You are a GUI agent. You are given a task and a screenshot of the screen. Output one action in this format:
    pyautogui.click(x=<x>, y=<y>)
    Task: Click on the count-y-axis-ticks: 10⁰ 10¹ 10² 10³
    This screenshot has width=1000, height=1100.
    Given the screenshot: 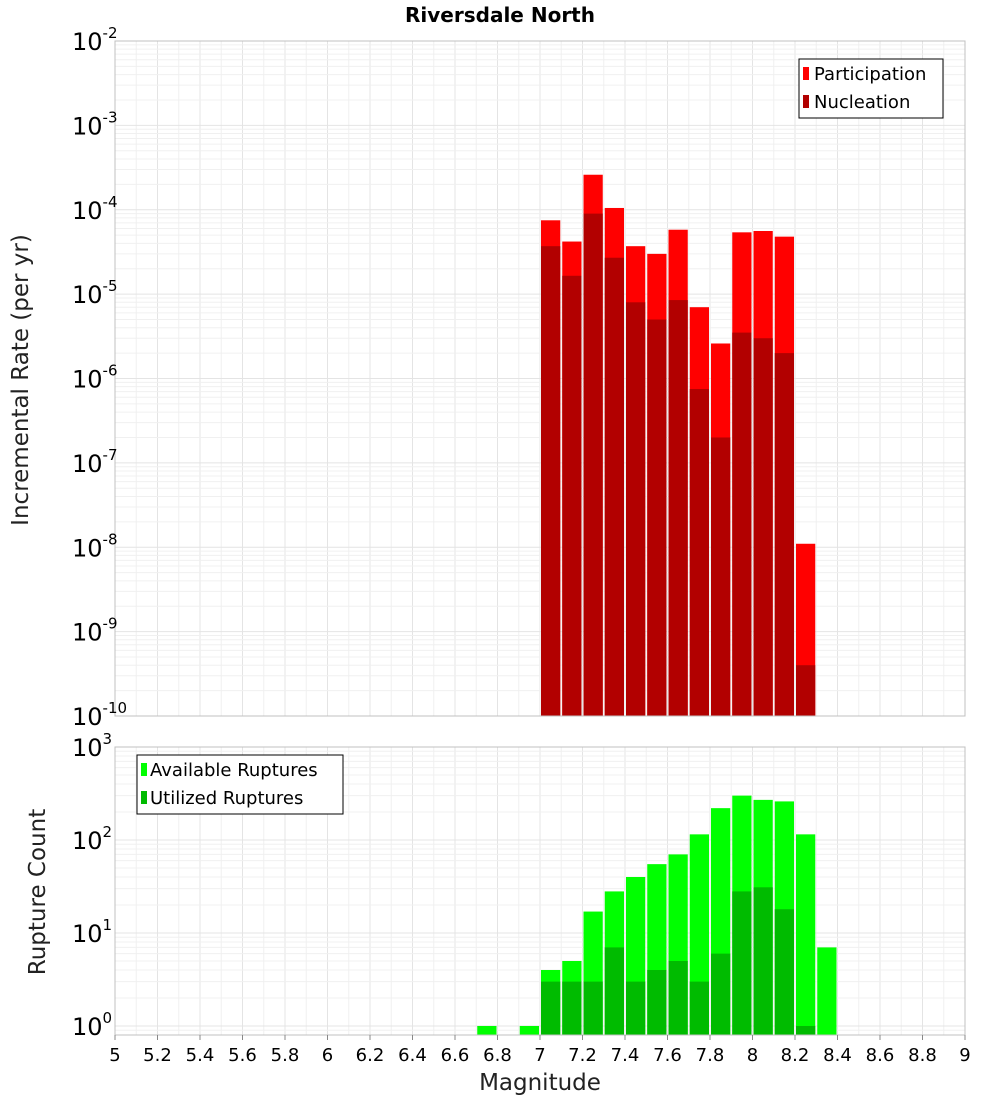 What is the action you would take?
    pyautogui.click(x=92, y=885)
    